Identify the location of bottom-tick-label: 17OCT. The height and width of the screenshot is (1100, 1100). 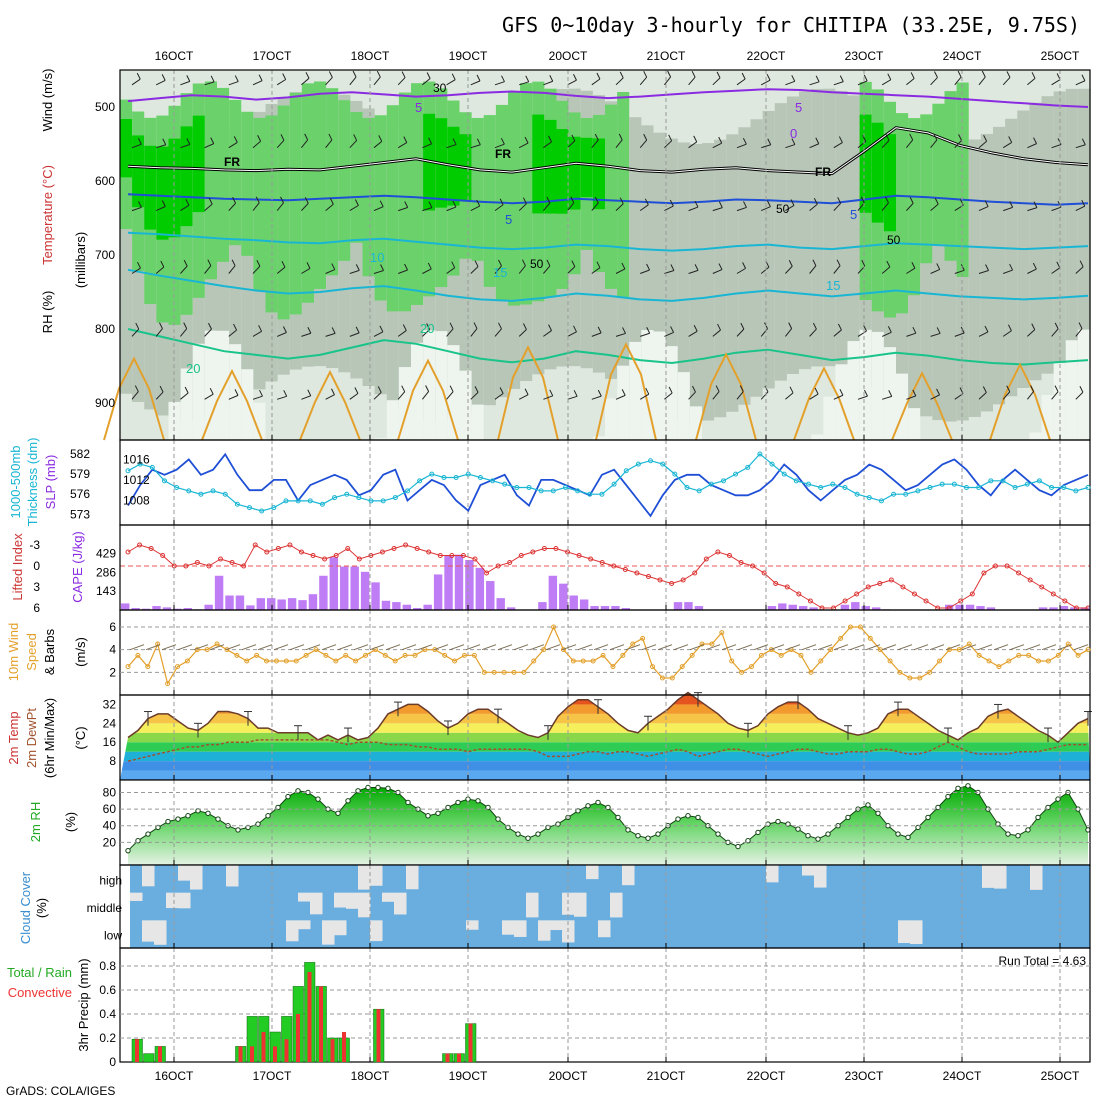
(272, 1076).